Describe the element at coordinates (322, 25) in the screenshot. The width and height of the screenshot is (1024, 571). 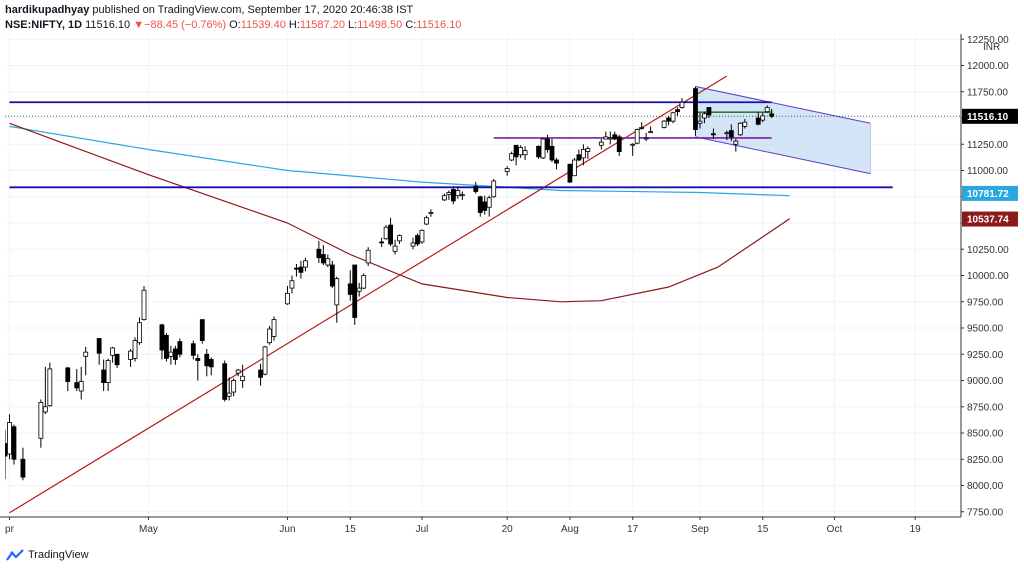
I see `high-value: 11587.20` at that location.